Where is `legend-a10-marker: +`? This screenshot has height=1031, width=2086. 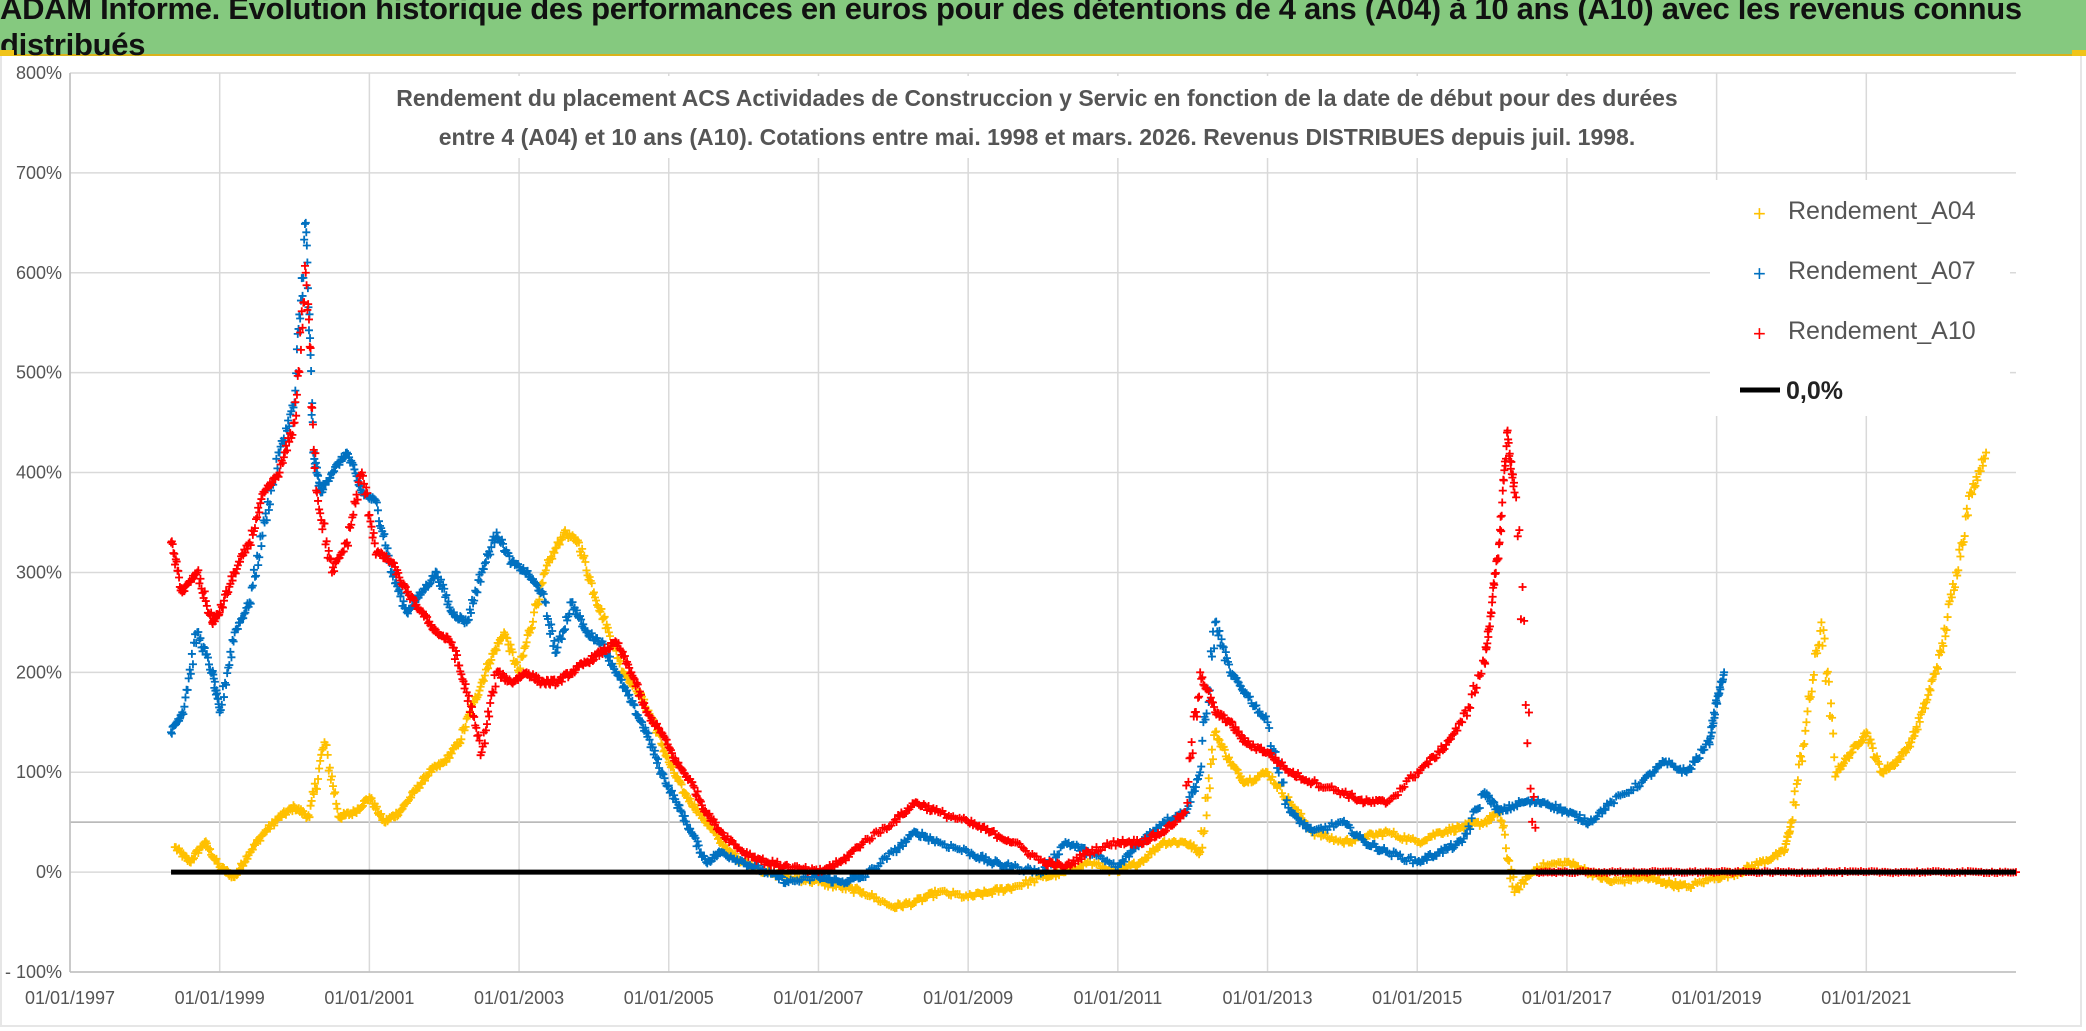 legend-a10-marker: + is located at coordinates (1759, 333).